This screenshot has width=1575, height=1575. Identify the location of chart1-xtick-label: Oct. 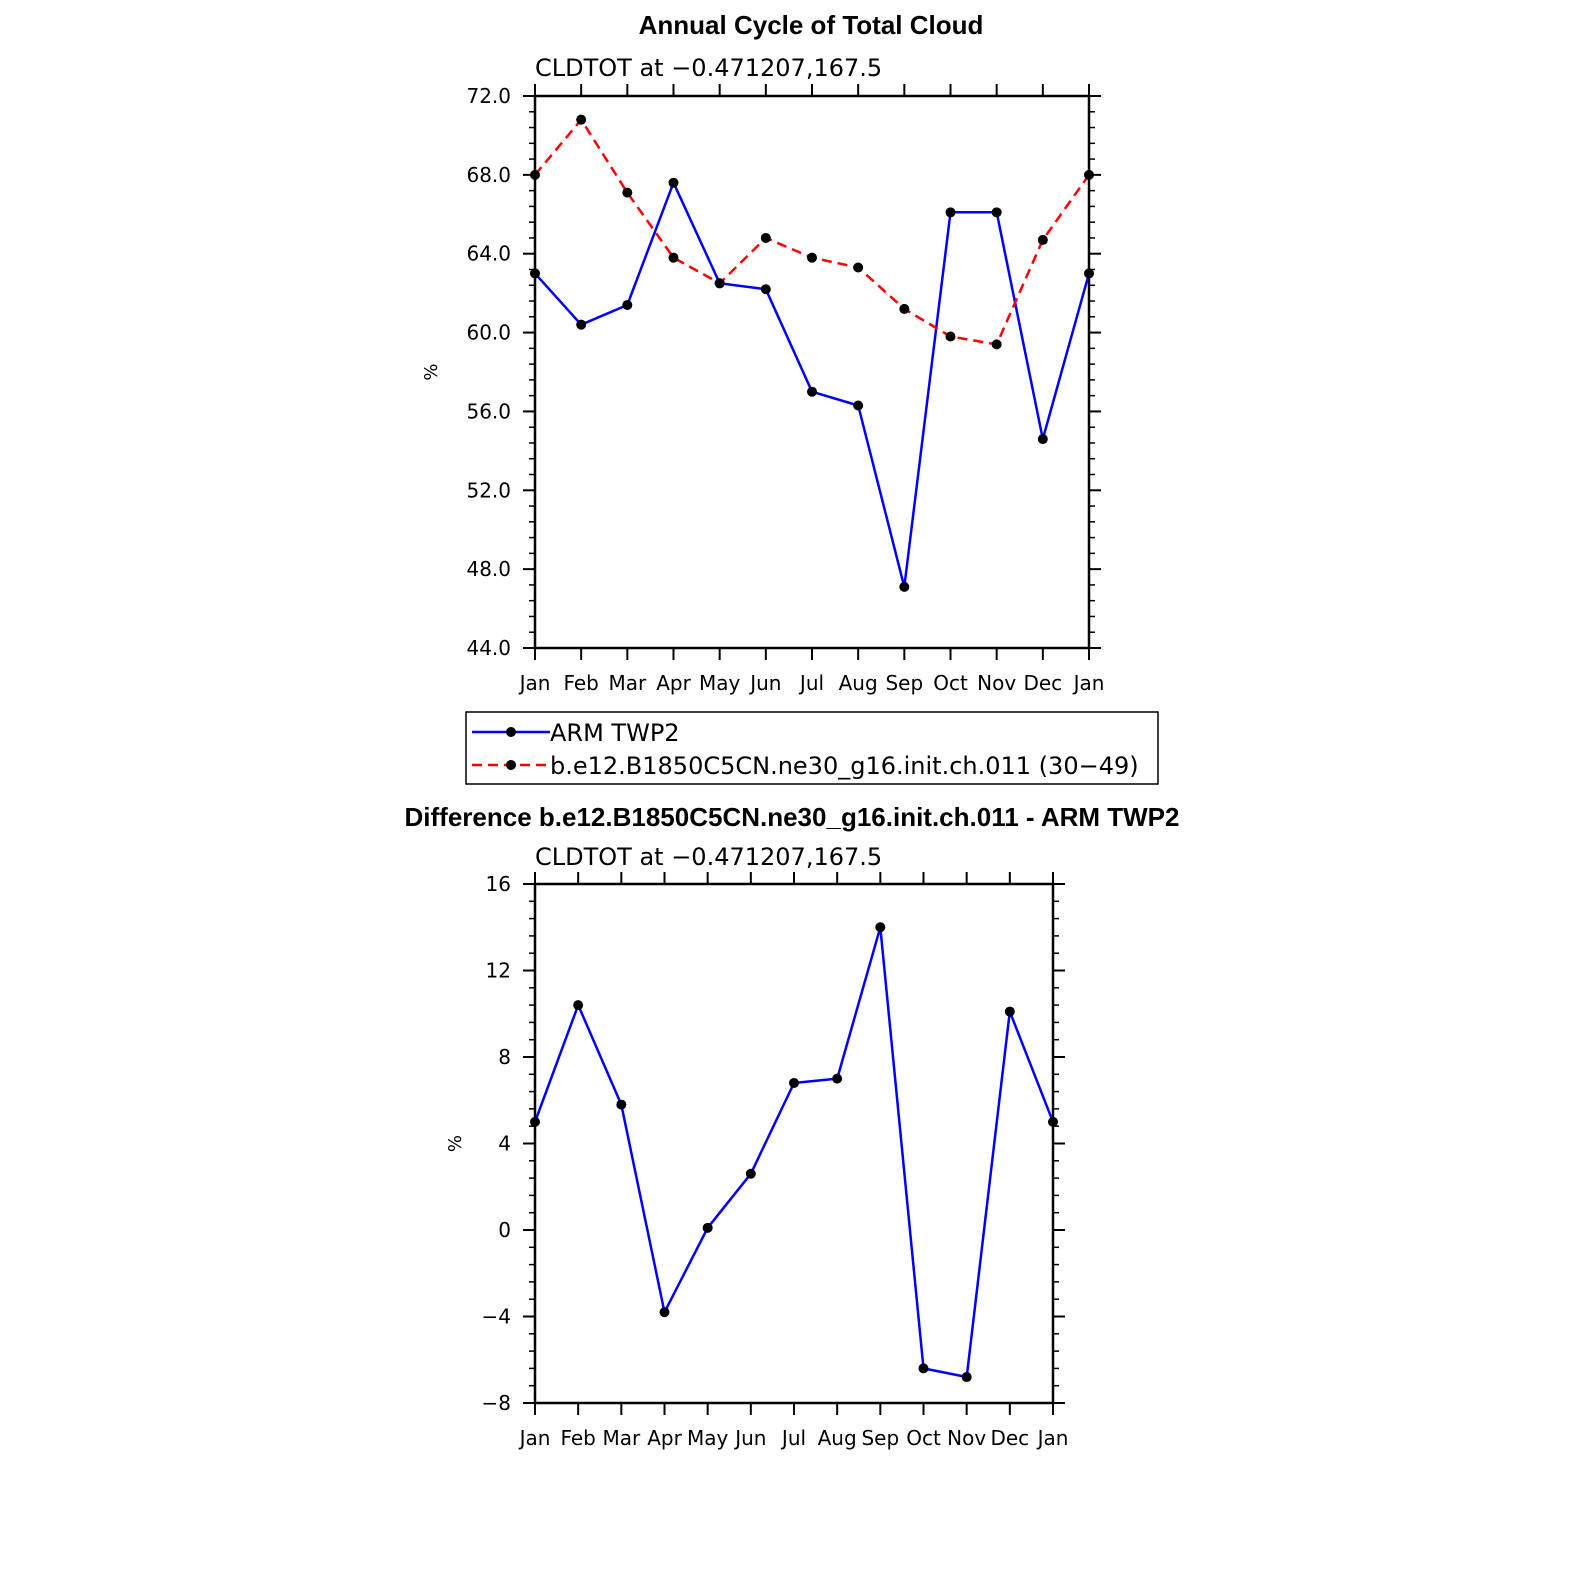
(950, 683).